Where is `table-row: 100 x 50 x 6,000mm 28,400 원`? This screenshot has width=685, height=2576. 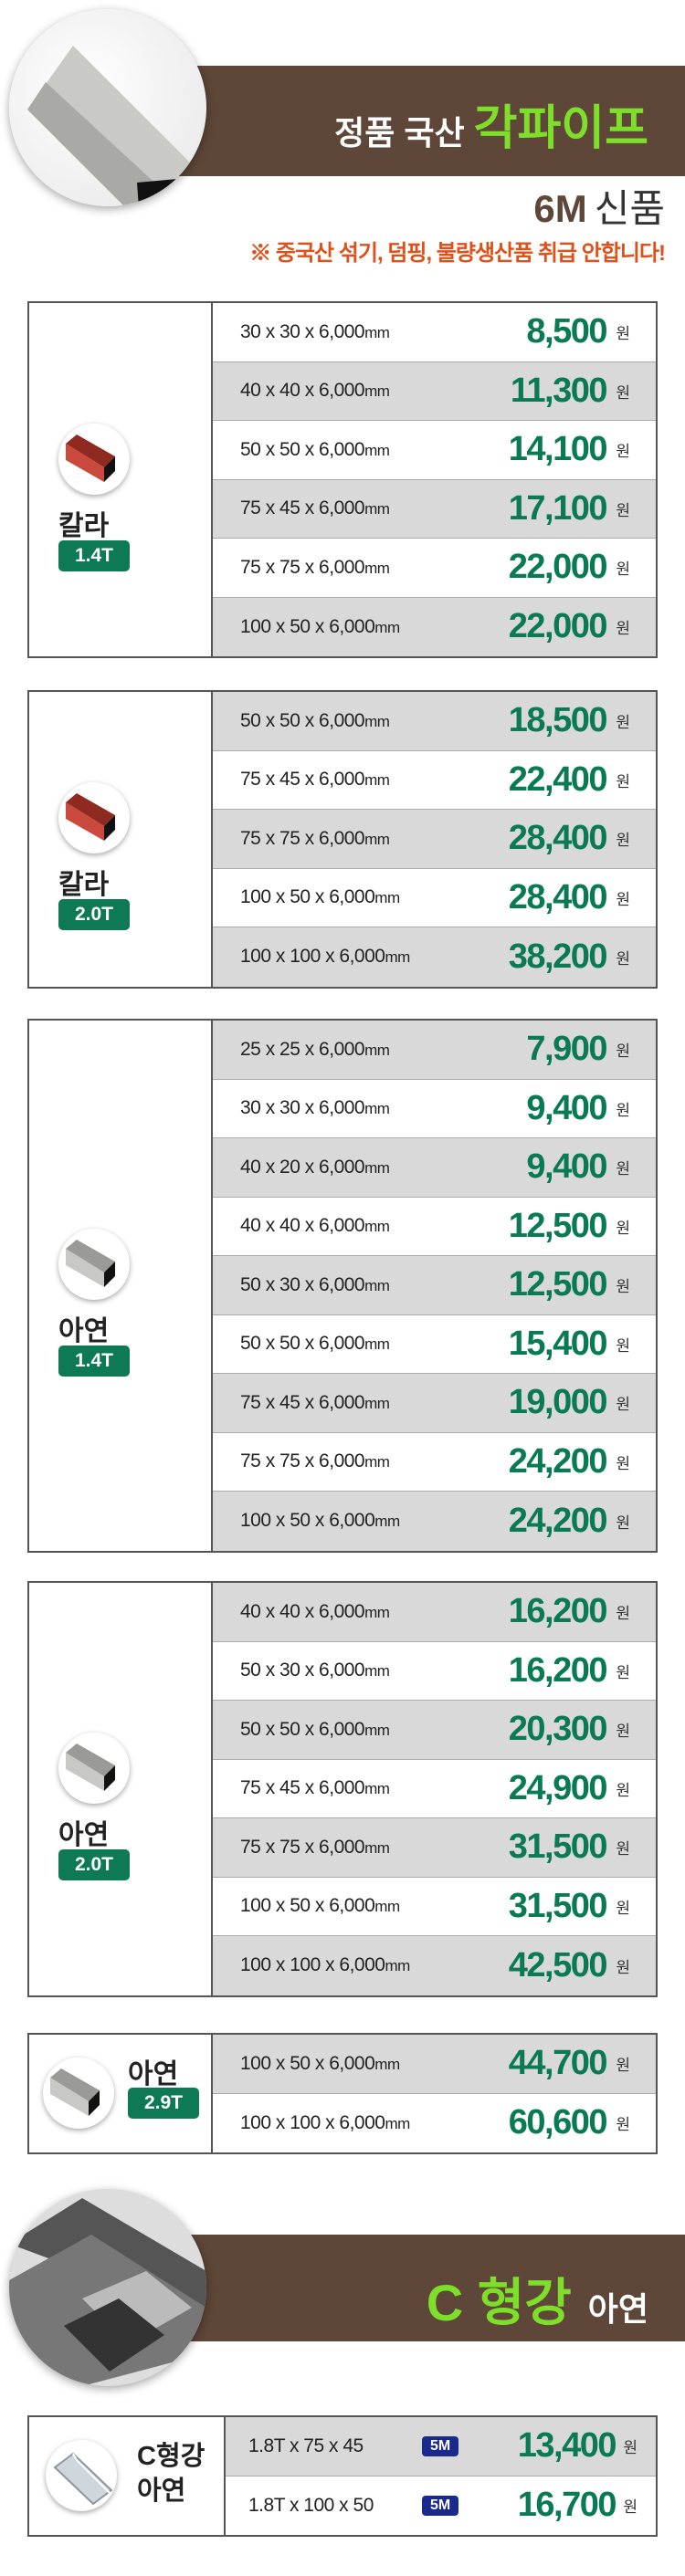 table-row: 100 x 50 x 6,000mm 28,400 원 is located at coordinates (434, 898).